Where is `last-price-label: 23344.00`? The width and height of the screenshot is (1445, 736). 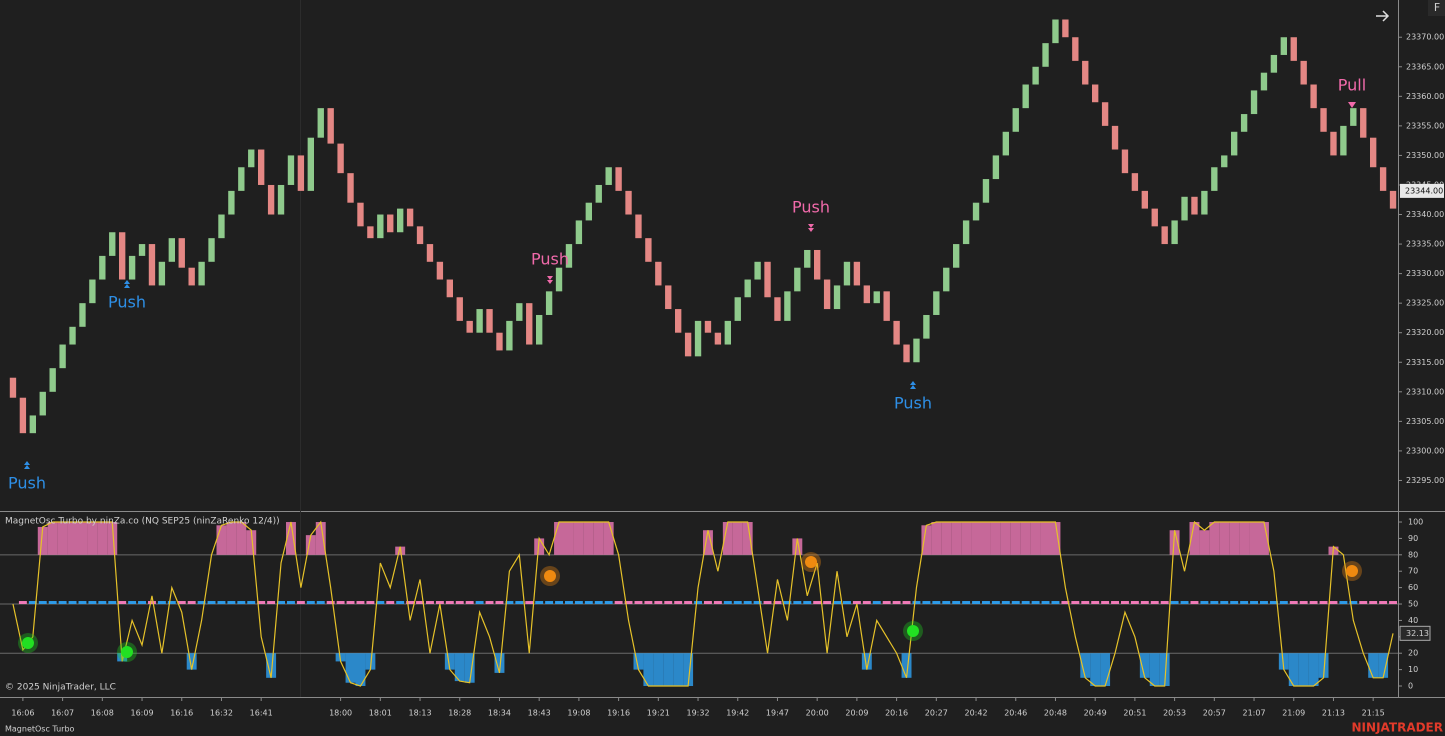
last-price-label: 23344.00 is located at coordinates (1424, 190).